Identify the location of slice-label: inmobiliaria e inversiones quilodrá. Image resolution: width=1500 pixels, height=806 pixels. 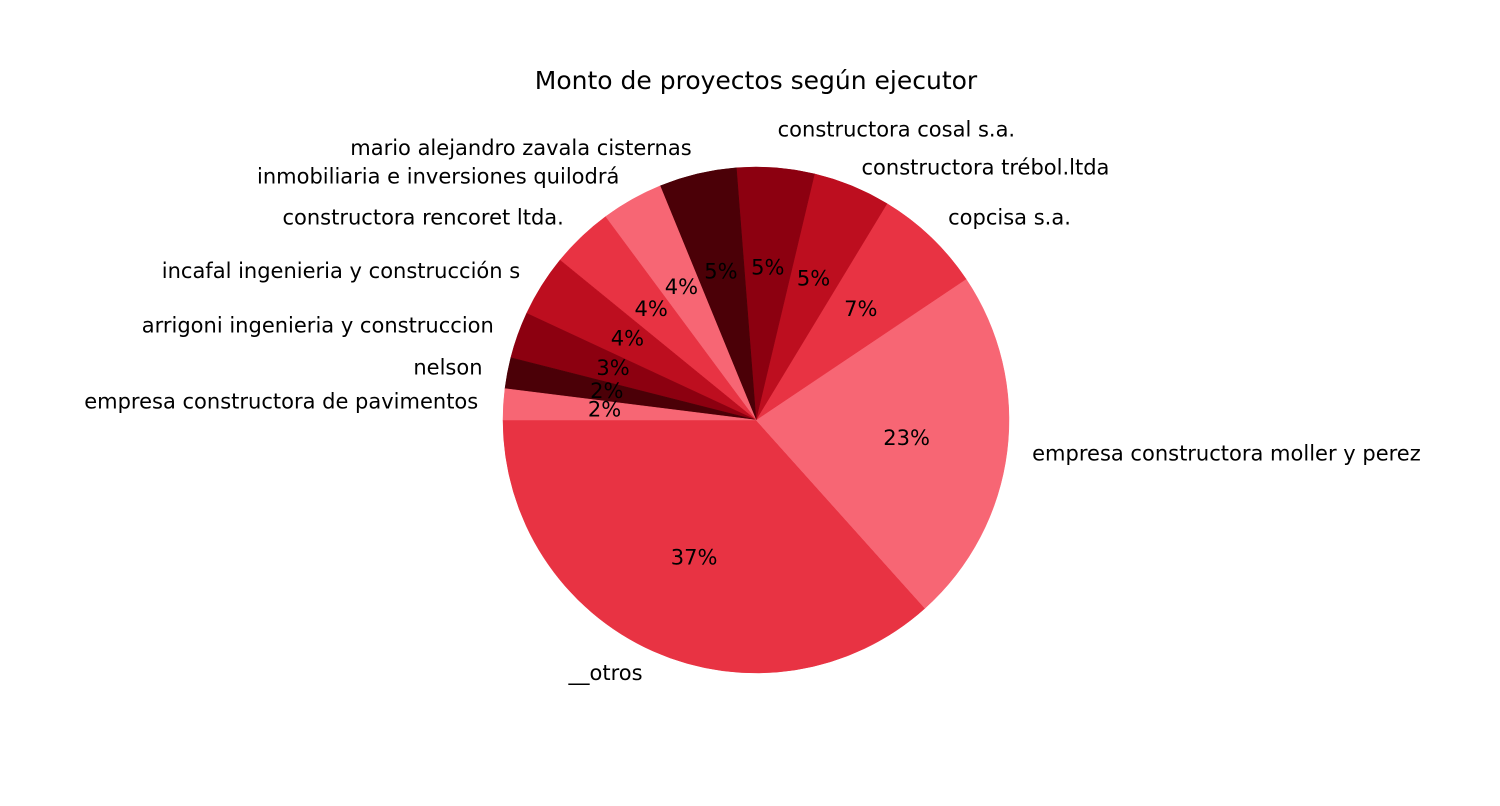
(438, 177).